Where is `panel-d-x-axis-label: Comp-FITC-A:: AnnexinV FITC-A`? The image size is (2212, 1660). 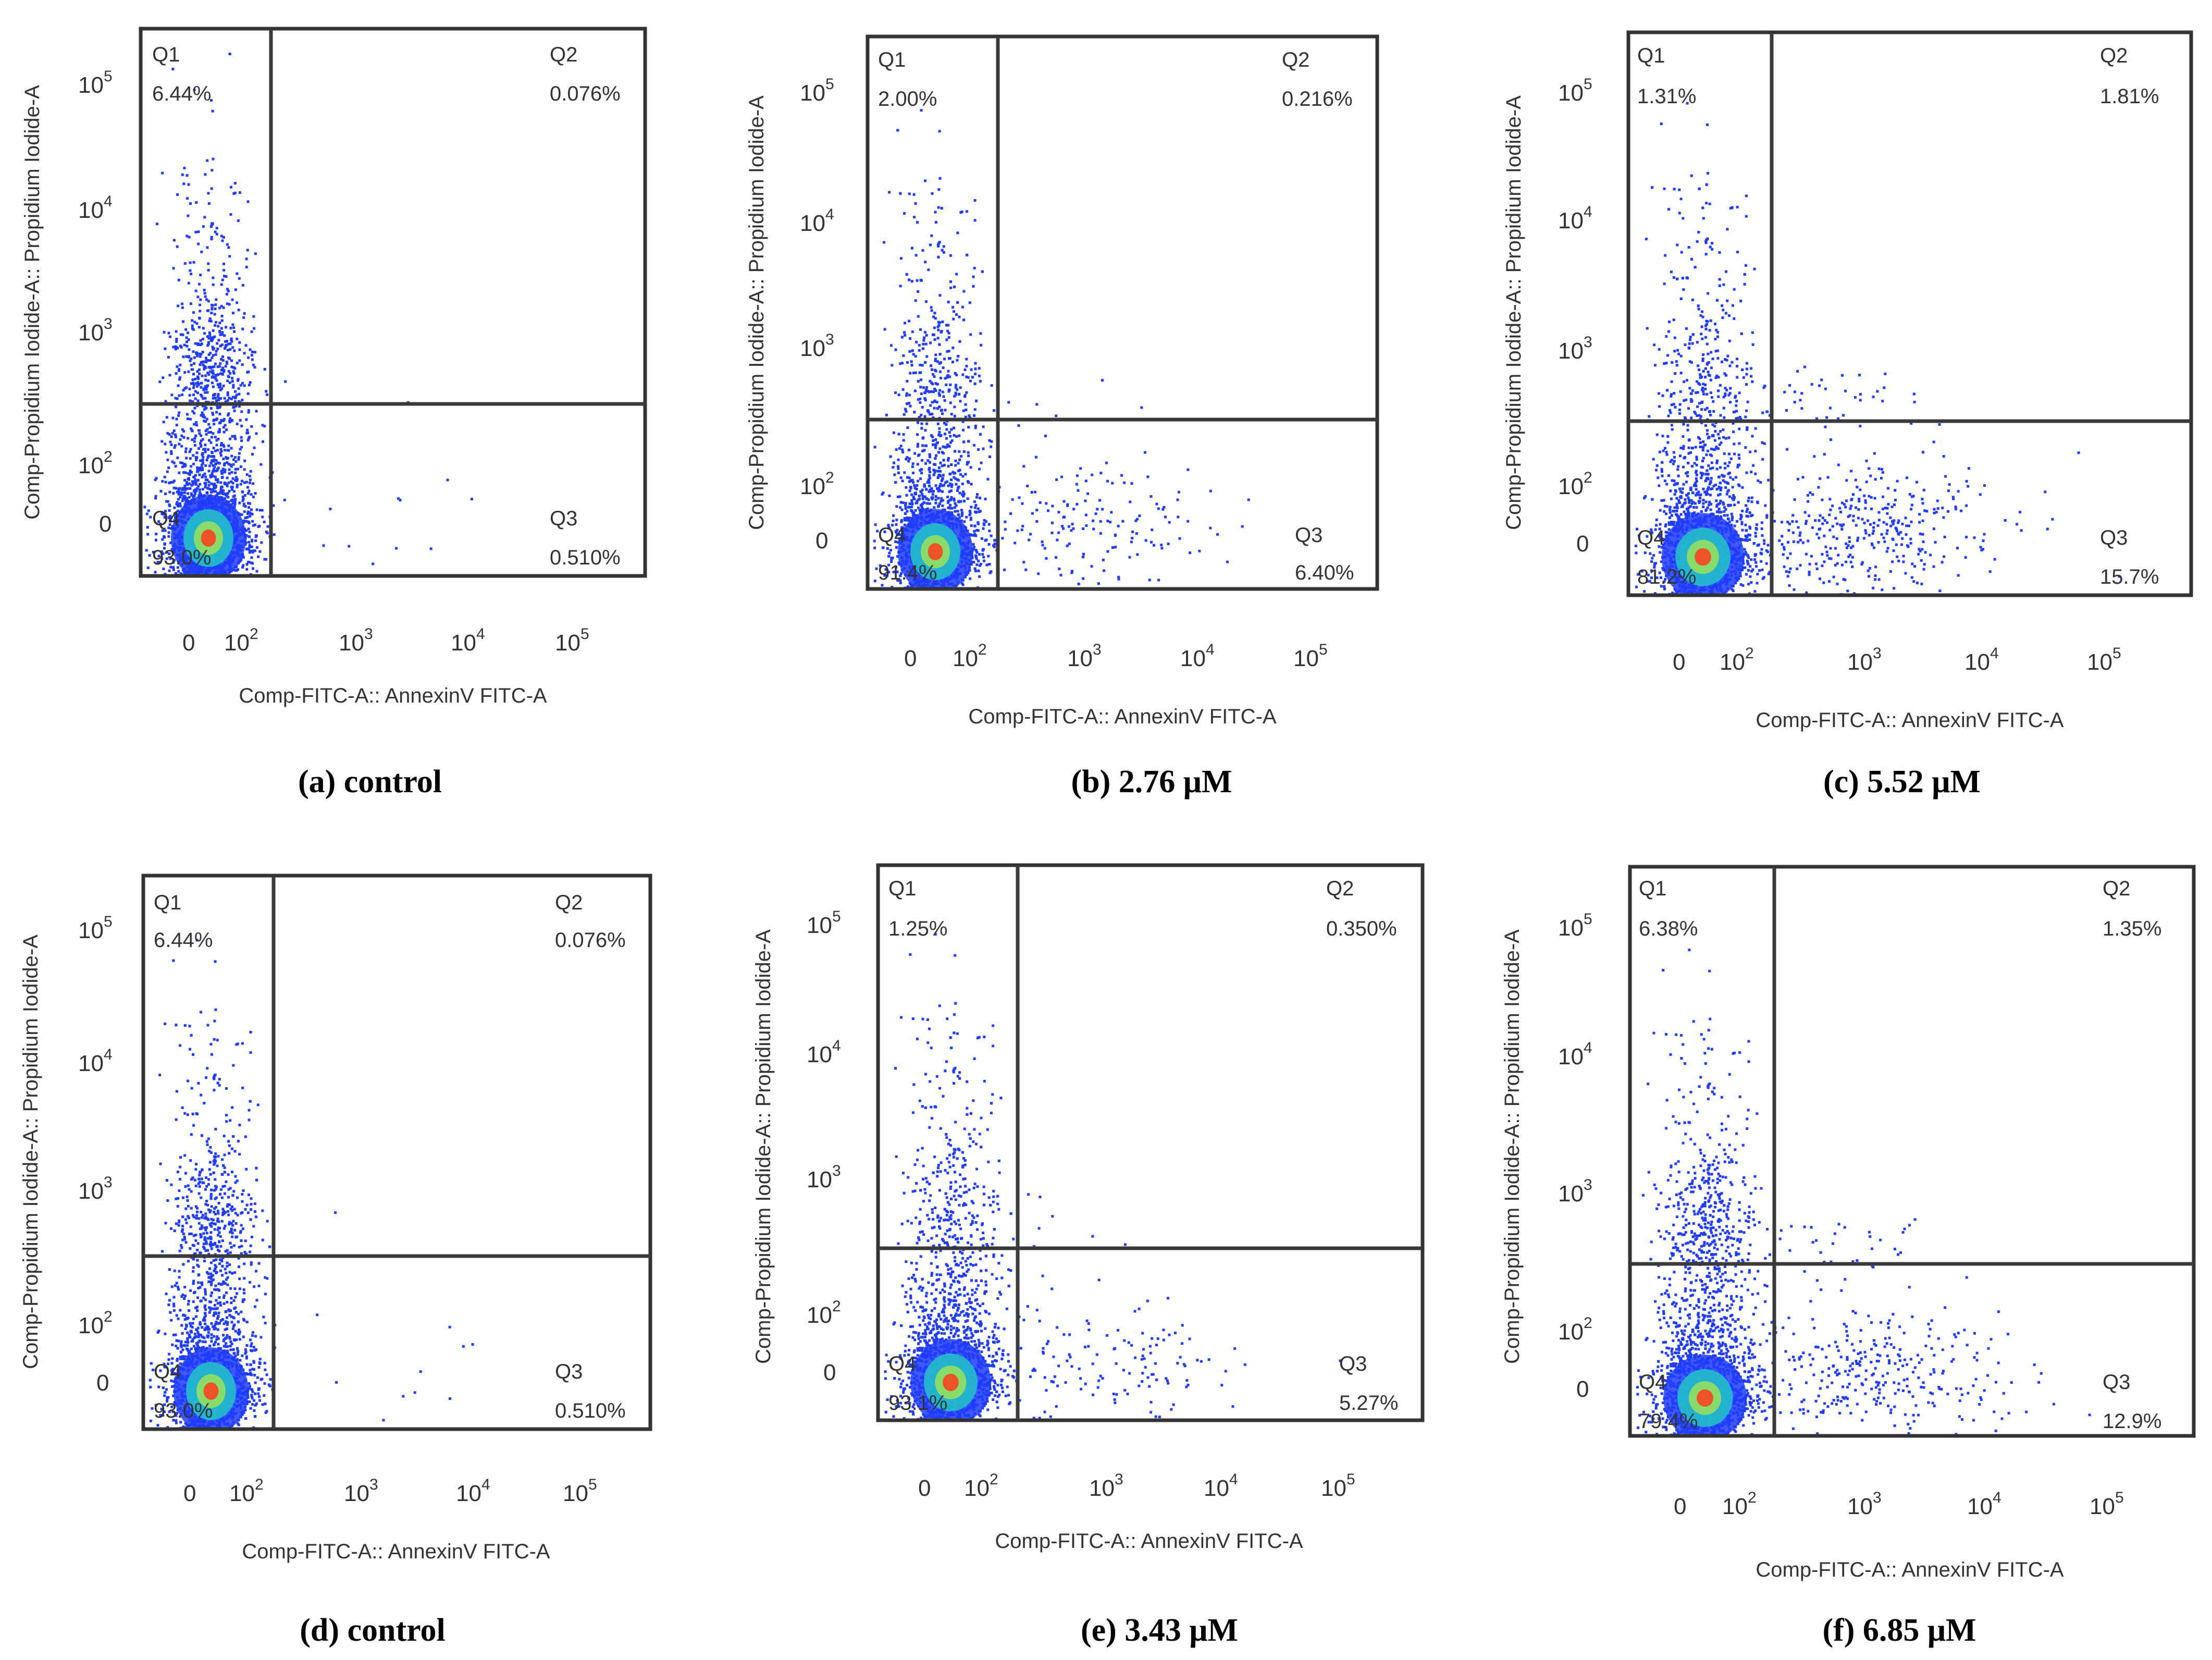 panel-d-x-axis-label: Comp-FITC-A:: AnnexinV FITC-A is located at coordinates (396, 1551).